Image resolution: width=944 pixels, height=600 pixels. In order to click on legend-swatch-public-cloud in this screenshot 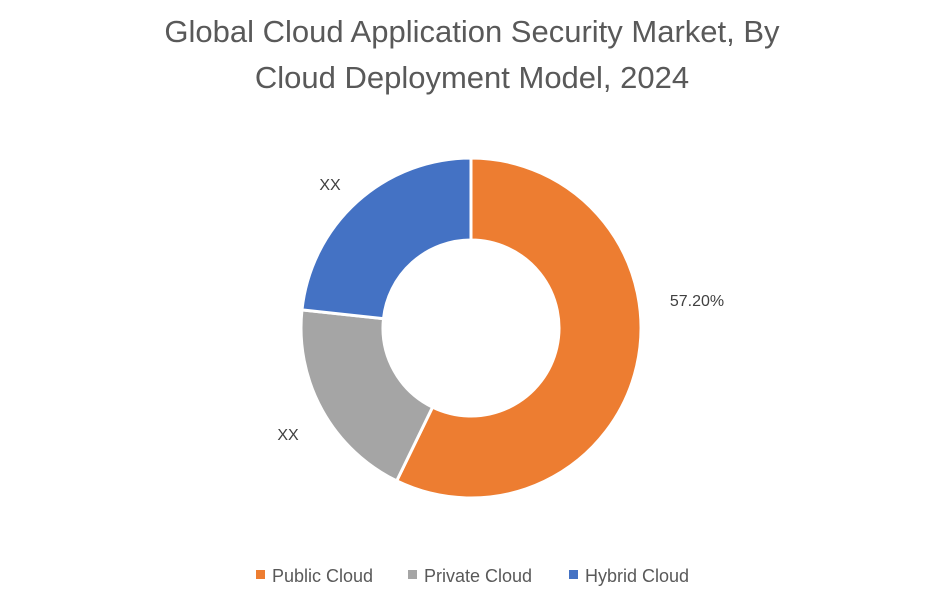, I will do `click(260, 574)`.